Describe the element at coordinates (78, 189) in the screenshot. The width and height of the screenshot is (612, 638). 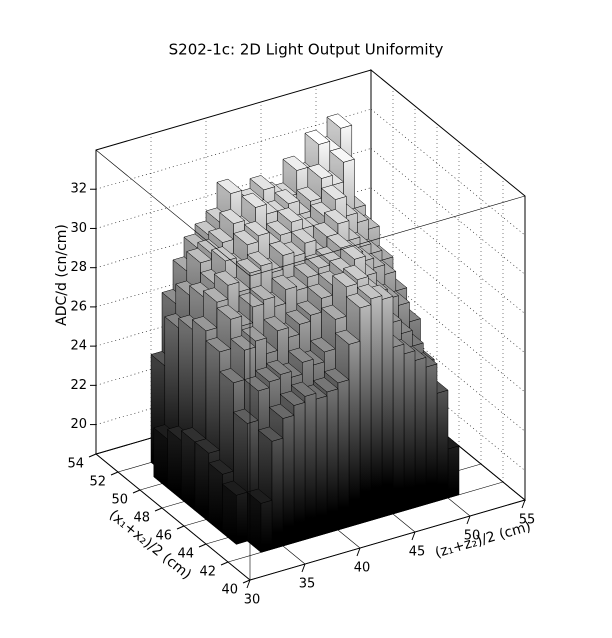
I see `z-tick-label: 32` at that location.